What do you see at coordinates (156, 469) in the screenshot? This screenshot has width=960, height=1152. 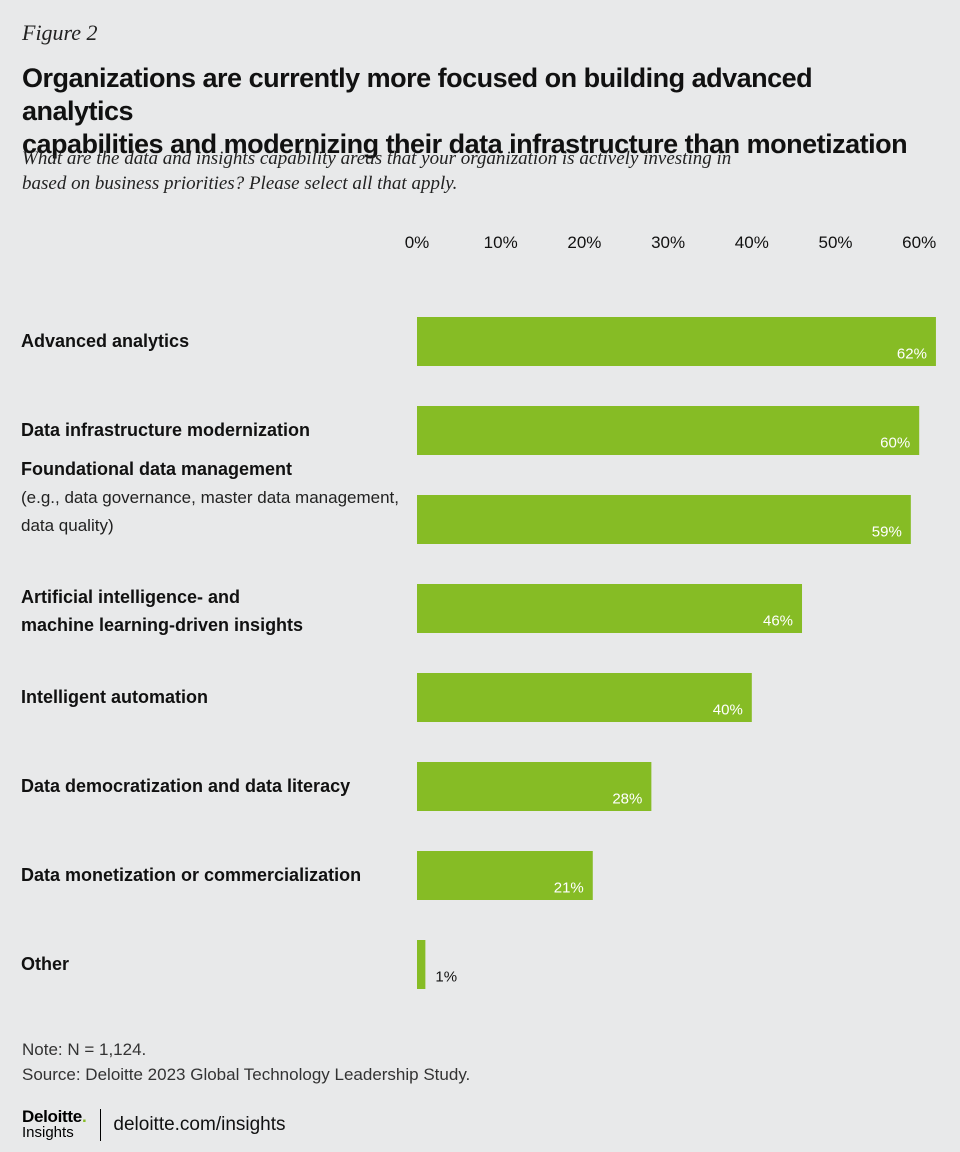 I see `category-label: Foundational data management` at bounding box center [156, 469].